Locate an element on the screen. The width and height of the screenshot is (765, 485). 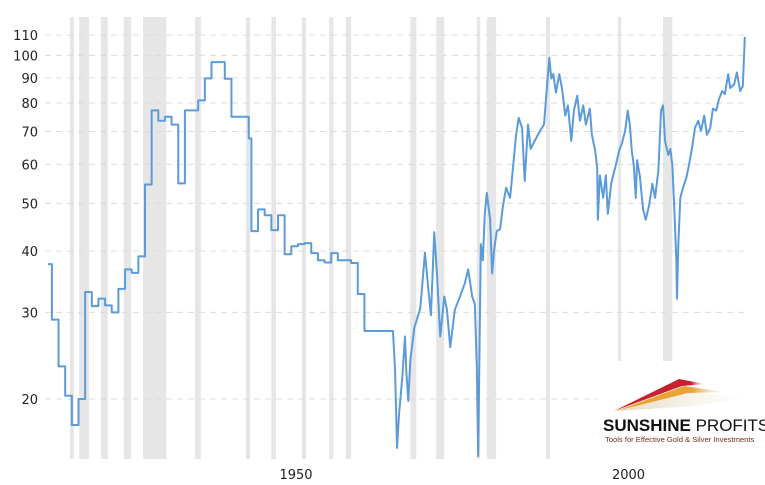
x-tick-label: 1950 is located at coordinates (295, 475).